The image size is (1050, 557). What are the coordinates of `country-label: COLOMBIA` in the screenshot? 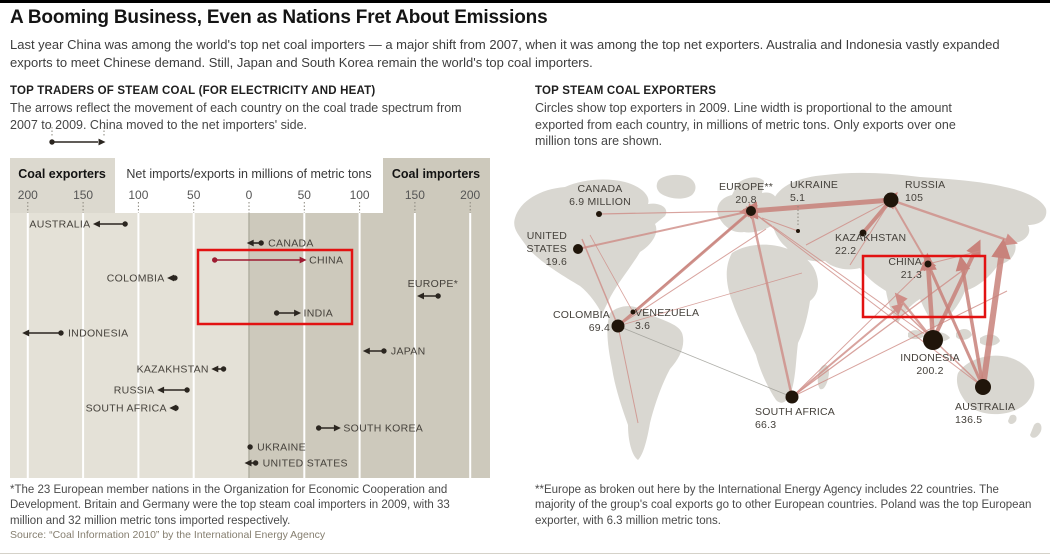 It's located at (136, 279).